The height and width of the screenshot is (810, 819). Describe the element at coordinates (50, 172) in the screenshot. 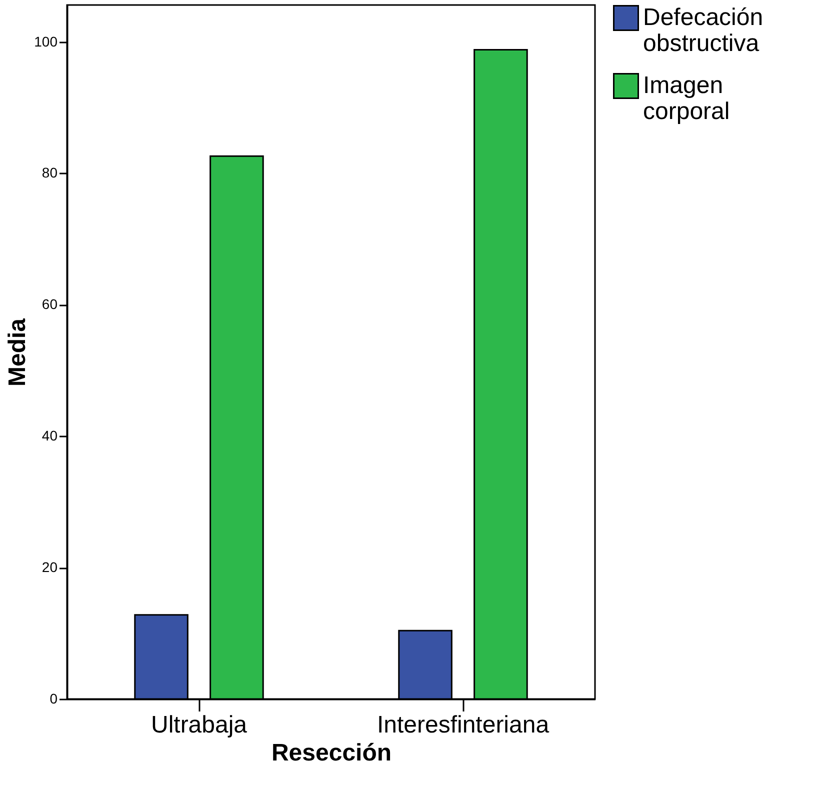

I see `y-tick-label: 80` at that location.